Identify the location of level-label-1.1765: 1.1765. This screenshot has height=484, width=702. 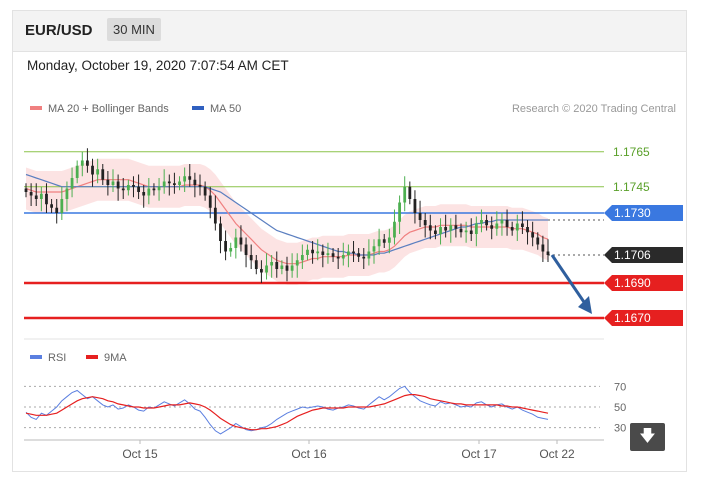
(631, 152).